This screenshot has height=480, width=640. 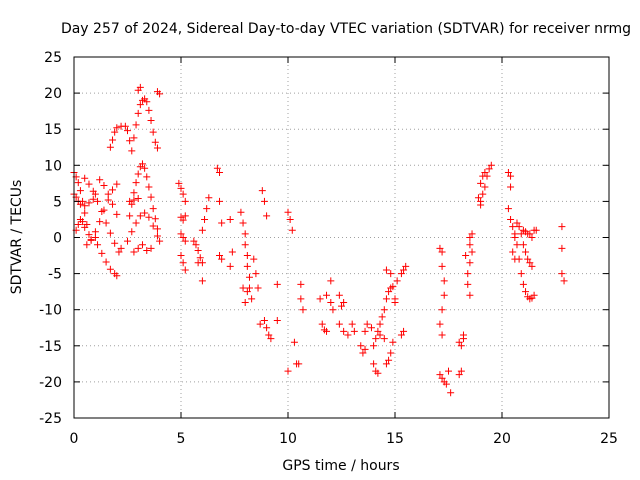 What do you see at coordinates (340, 466) in the screenshot?
I see `x-axis-label: GPS time / hours` at bounding box center [340, 466].